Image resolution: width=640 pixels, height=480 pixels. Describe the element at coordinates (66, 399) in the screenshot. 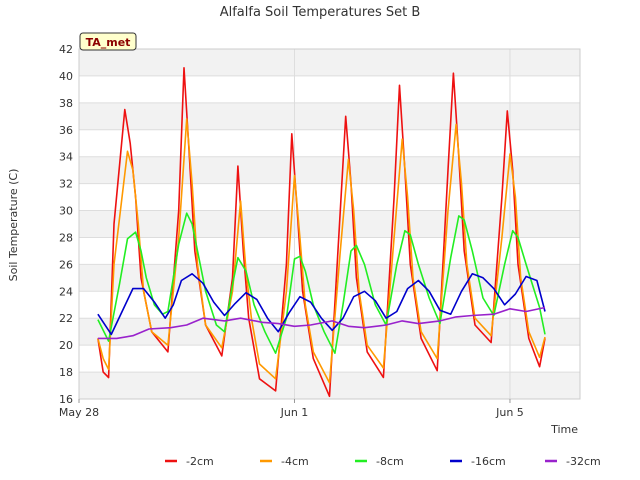

I see `y-tick-label: 16` at that location.